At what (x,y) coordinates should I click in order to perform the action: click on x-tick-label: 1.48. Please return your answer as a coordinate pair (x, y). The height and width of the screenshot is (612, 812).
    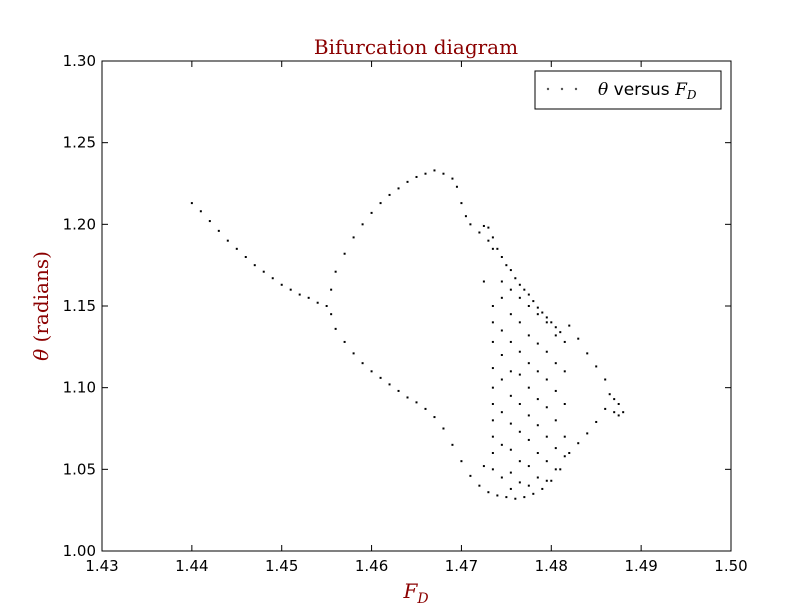
    Looking at the image, I should click on (551, 566).